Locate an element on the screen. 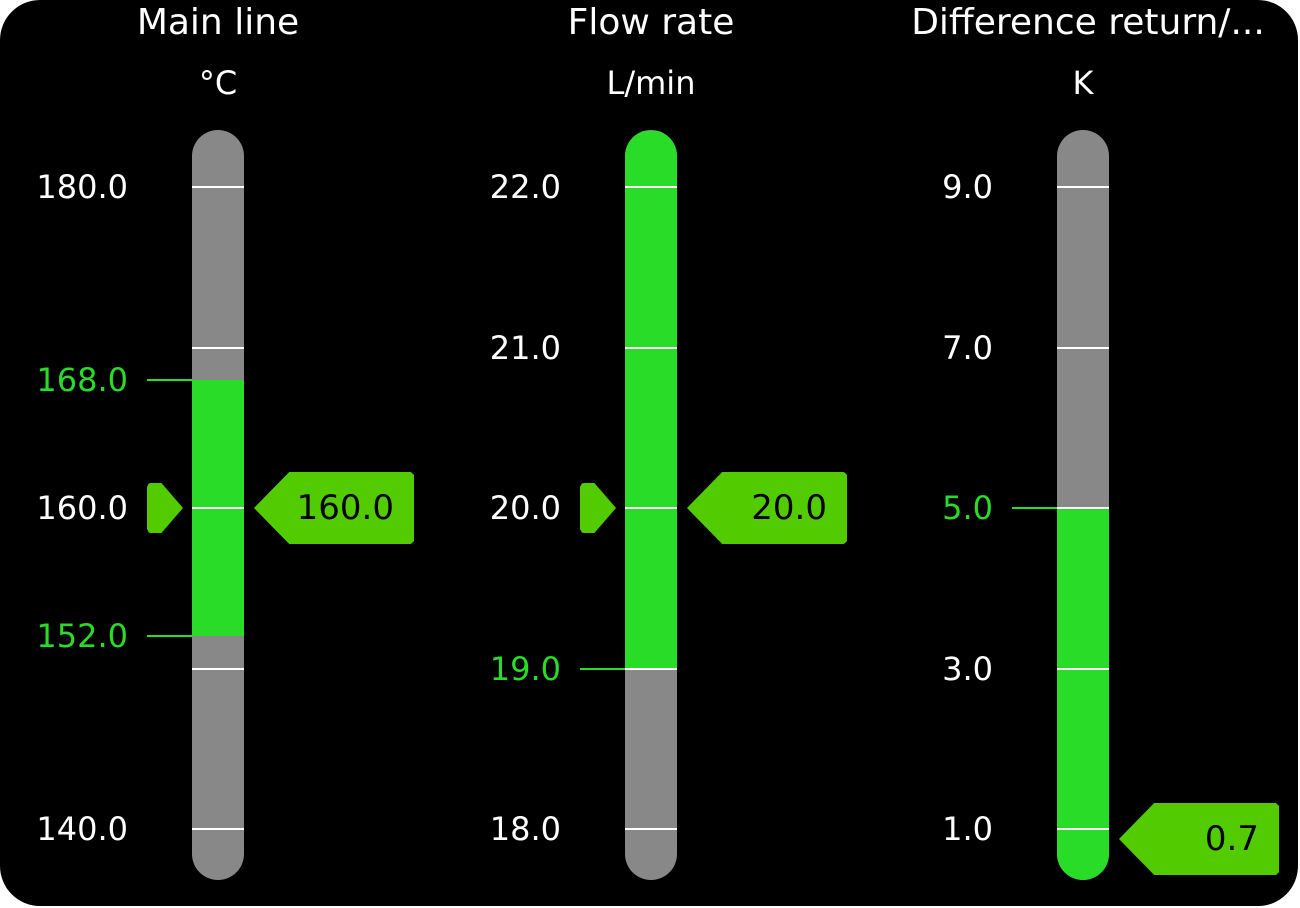  limit-label: 19.0 is located at coordinates (525, 668).